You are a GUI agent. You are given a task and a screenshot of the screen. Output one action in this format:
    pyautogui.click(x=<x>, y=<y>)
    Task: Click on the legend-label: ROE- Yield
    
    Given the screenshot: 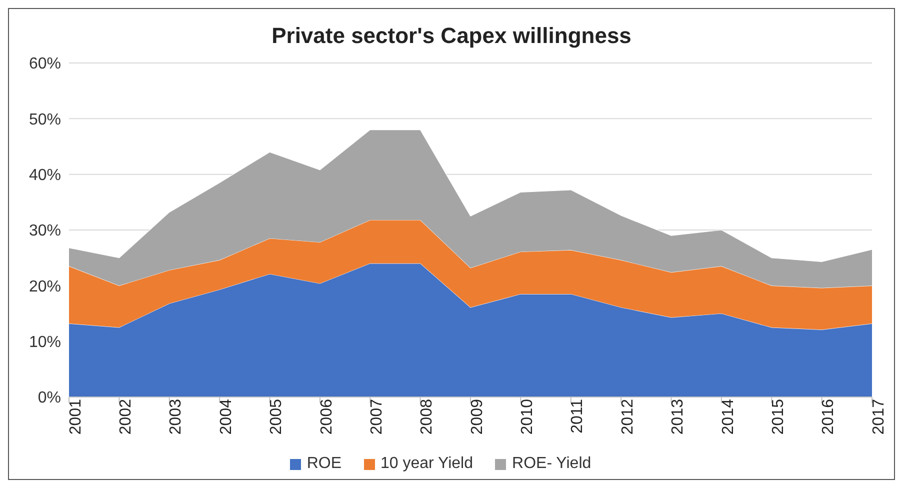 What is the action you would take?
    pyautogui.click(x=552, y=464)
    